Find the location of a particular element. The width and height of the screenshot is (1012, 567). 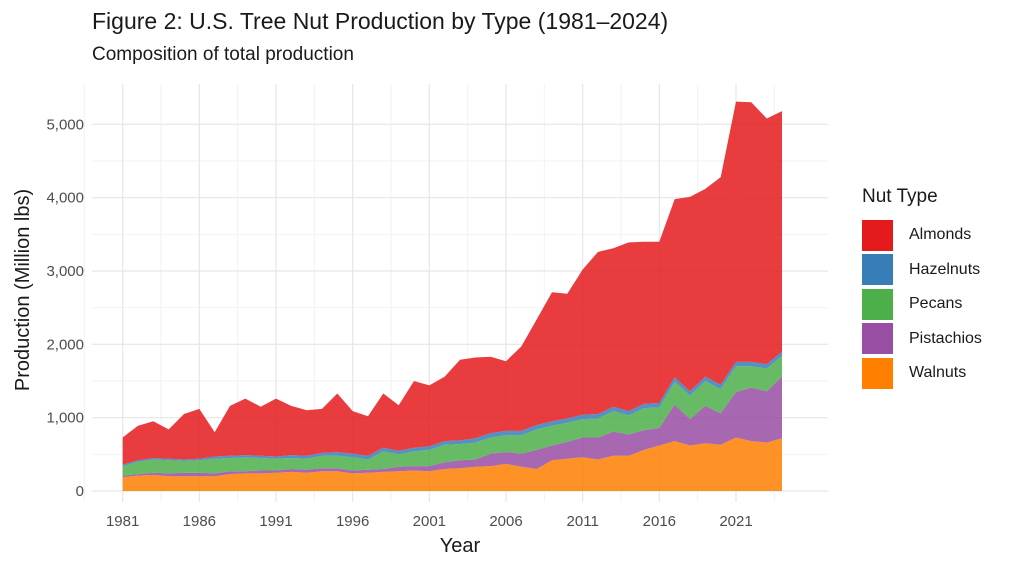

y-tick-label: 5,000 is located at coordinates (65, 124).